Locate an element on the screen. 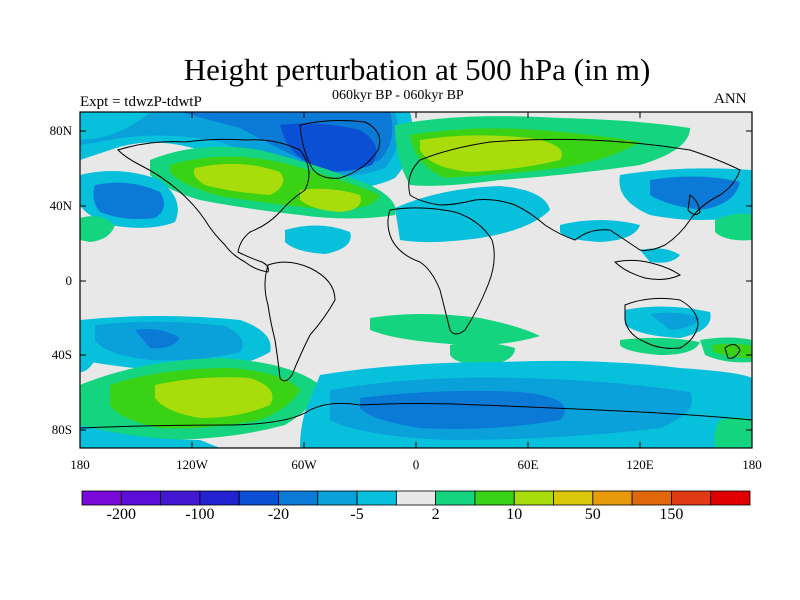 The width and height of the screenshot is (800, 600). colorbar-label: -200 is located at coordinates (121, 514).